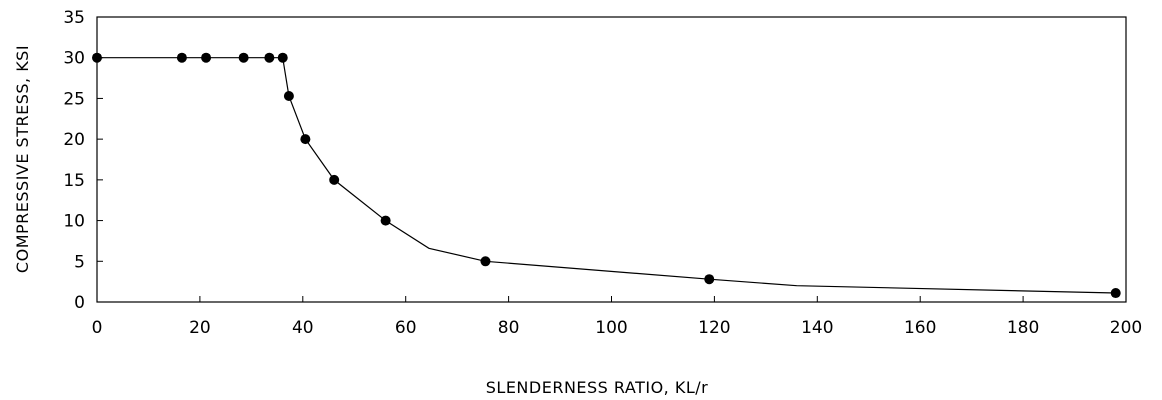  What do you see at coordinates (74, 18) in the screenshot?
I see `y-tick-label: 35` at bounding box center [74, 18].